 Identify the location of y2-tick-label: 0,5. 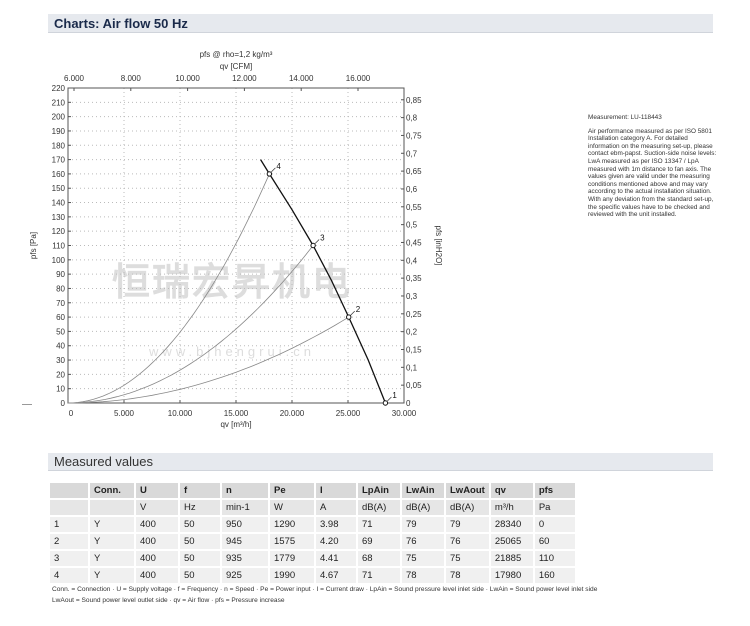
(412, 225).